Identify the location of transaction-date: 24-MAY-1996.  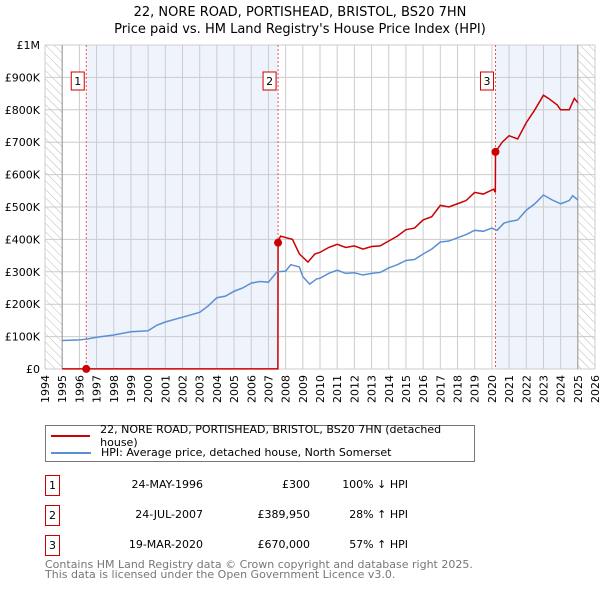
(167, 484).